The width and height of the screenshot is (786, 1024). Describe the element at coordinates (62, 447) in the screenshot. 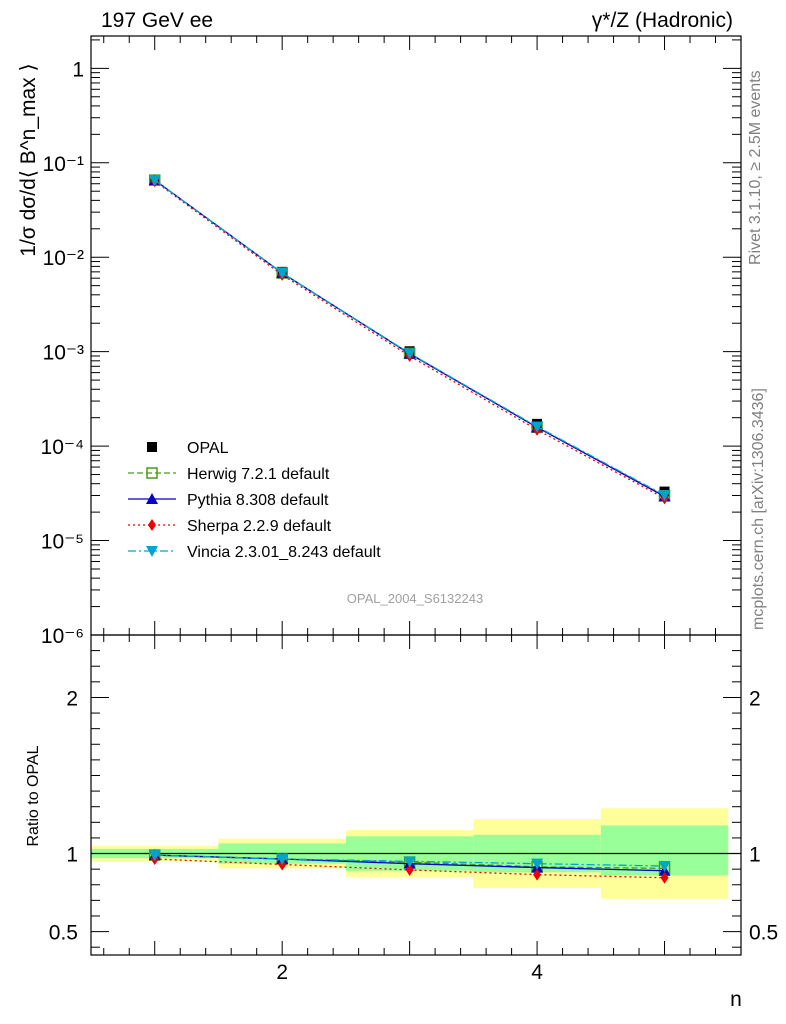

I see `y-tick-label: 10⁻⁴` at that location.